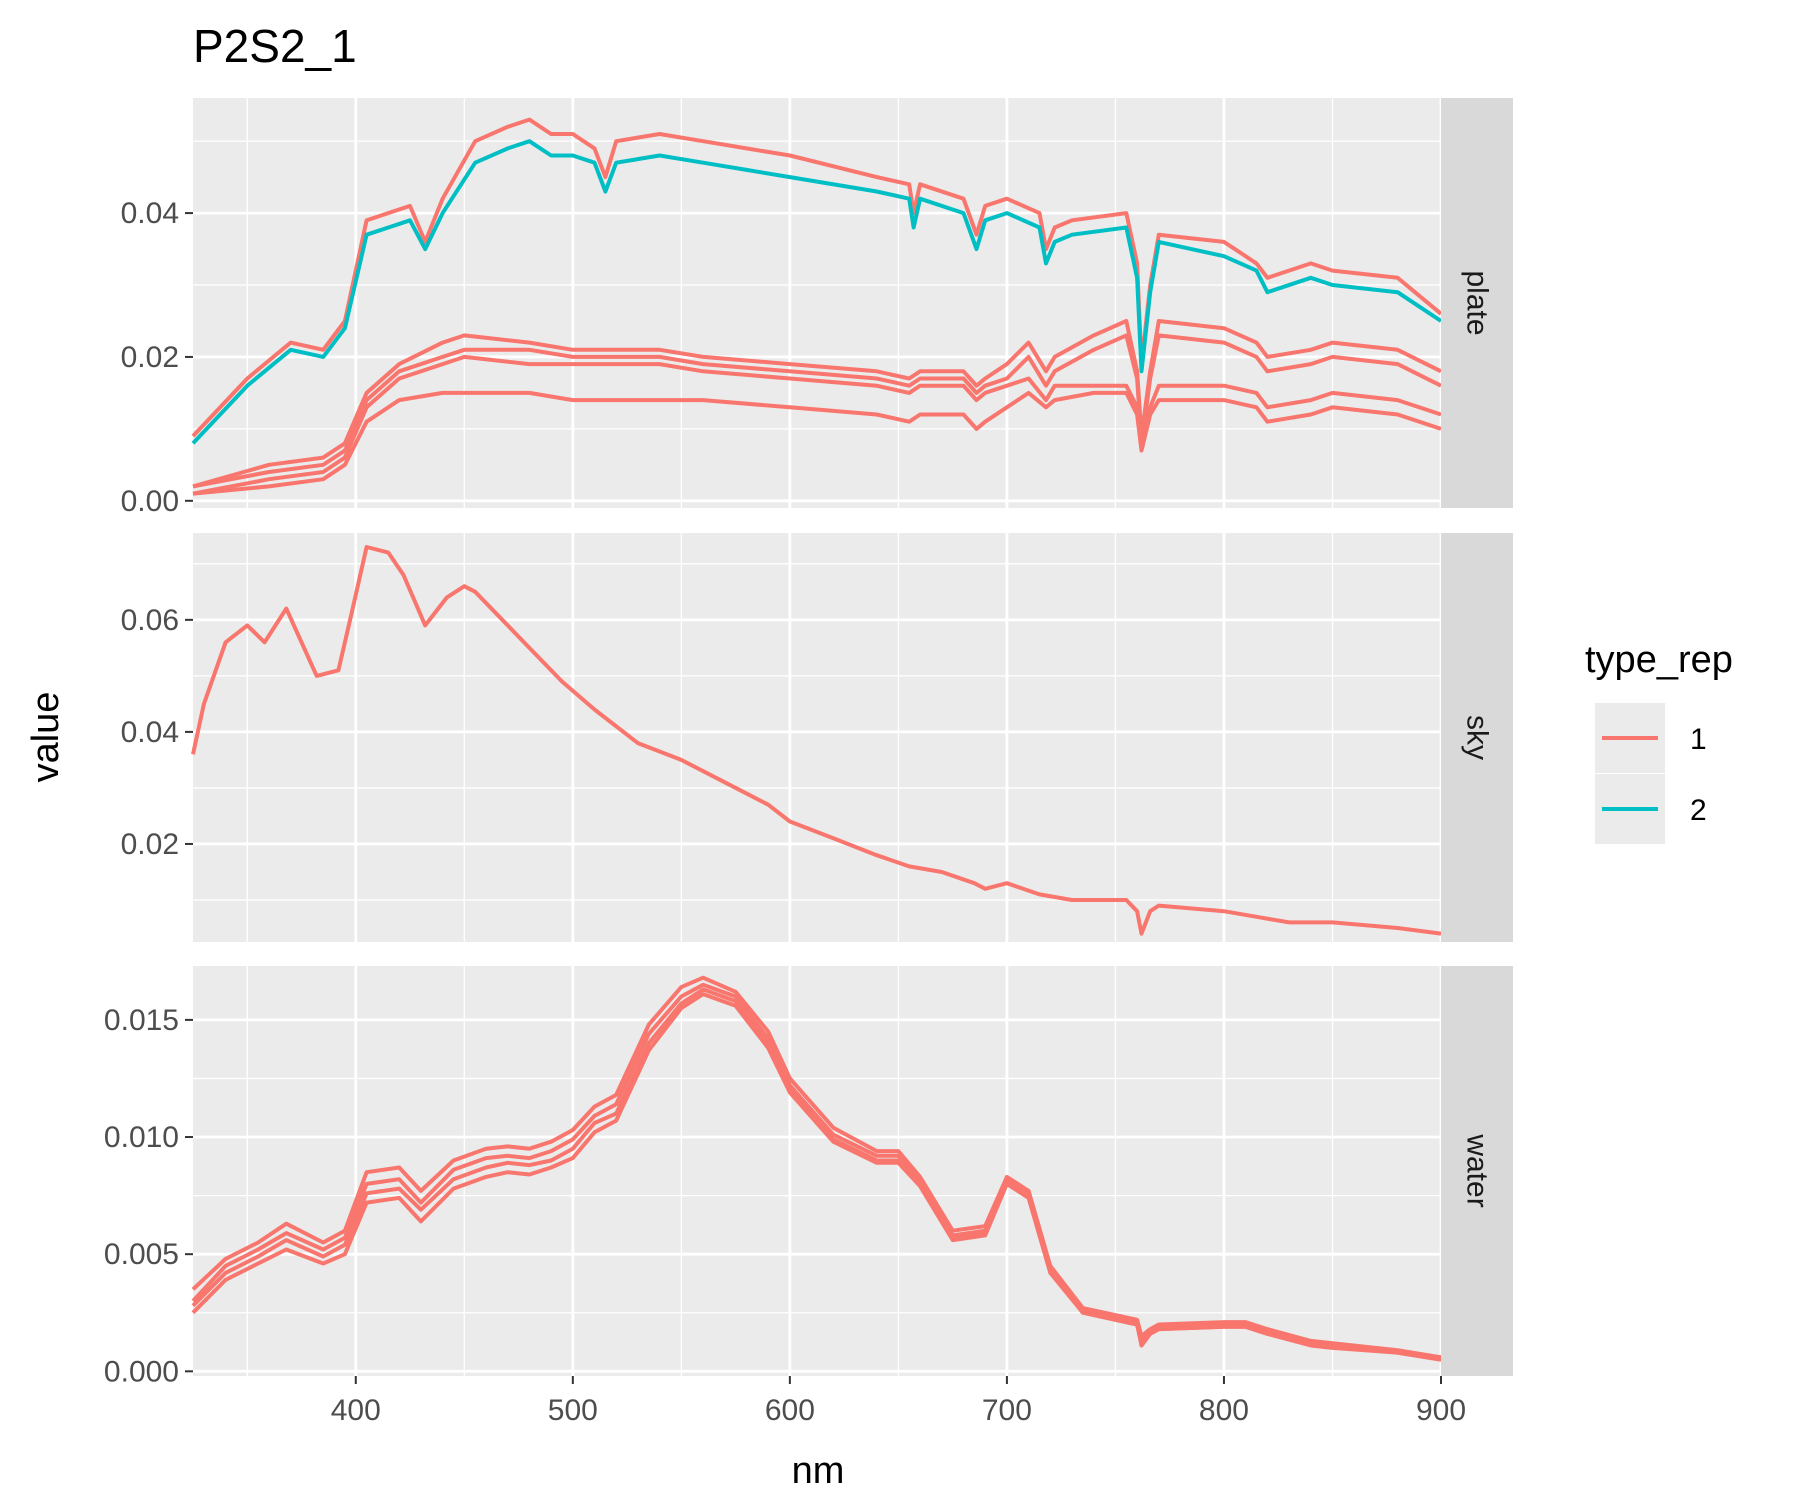  What do you see at coordinates (141, 1020) in the screenshot?
I see `y-tick-label: 0.015` at bounding box center [141, 1020].